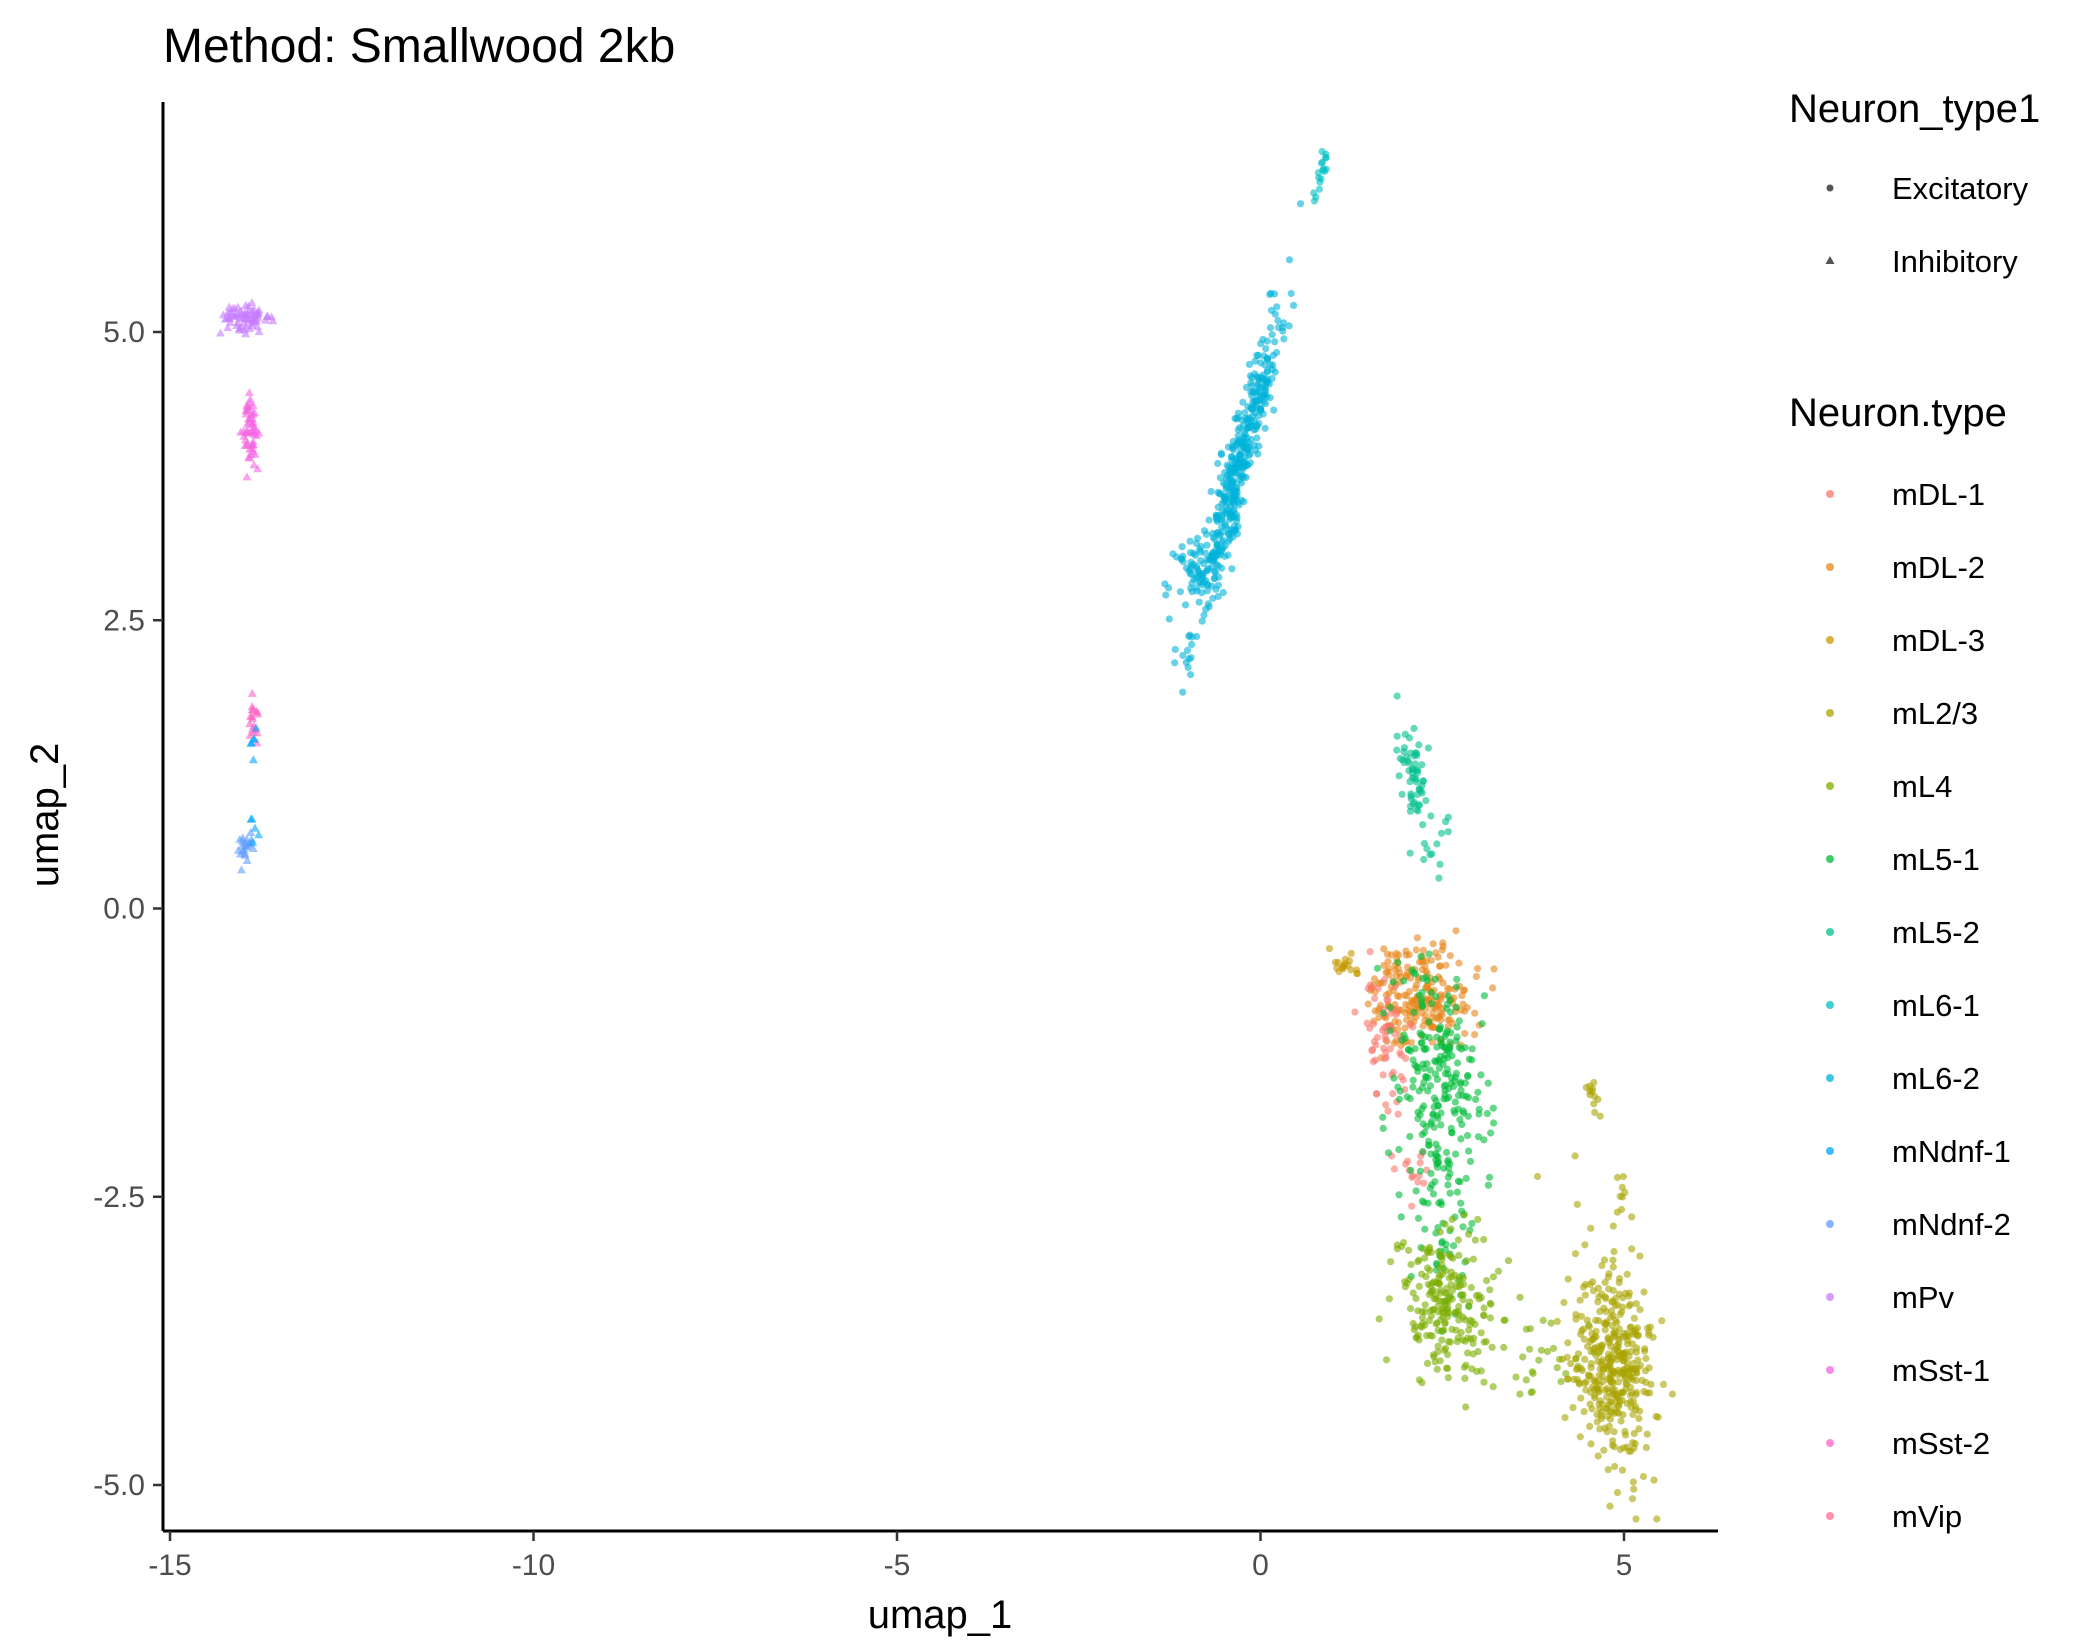 Image resolution: width=2100 pixels, height=1650 pixels. What do you see at coordinates (239, 317) in the screenshot?
I see `data-point-mpv` at bounding box center [239, 317].